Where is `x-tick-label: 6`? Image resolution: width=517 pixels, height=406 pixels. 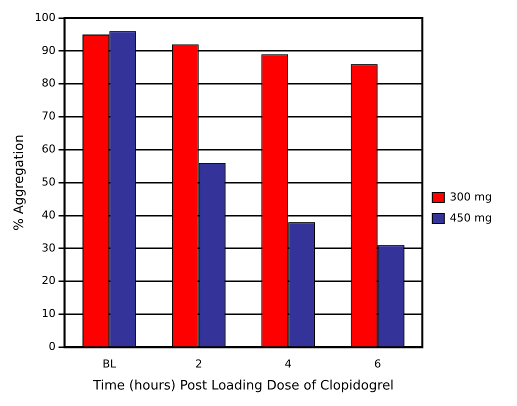 x-tick-label: 6 is located at coordinates (378, 364).